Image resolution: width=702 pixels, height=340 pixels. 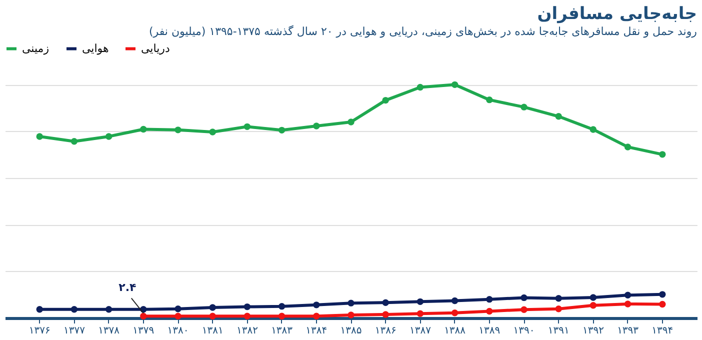 What do you see at coordinates (455, 331) in the screenshot?
I see `x-tick-label: ۱۳۸۸` at bounding box center [455, 331].